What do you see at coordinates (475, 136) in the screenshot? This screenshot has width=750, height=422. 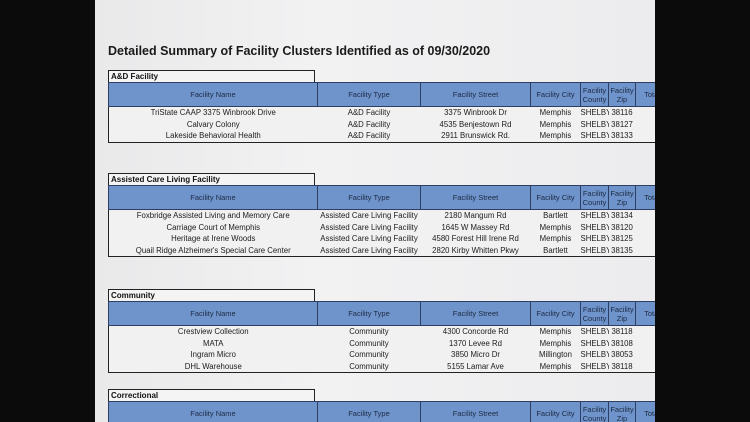 I see `table-cell: 2911 Brunswick Rd.` at bounding box center [475, 136].